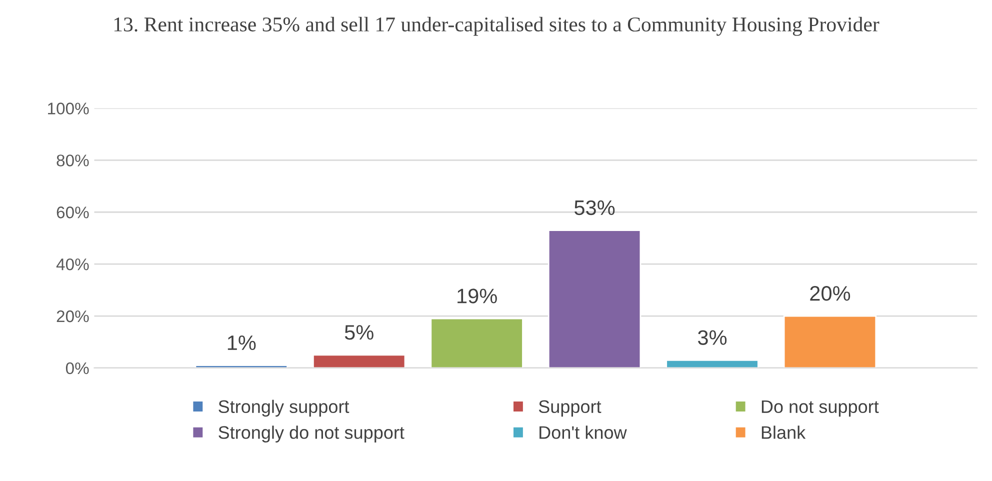  Describe the element at coordinates (72, 264) in the screenshot. I see `y-tick-label: 40%` at that location.